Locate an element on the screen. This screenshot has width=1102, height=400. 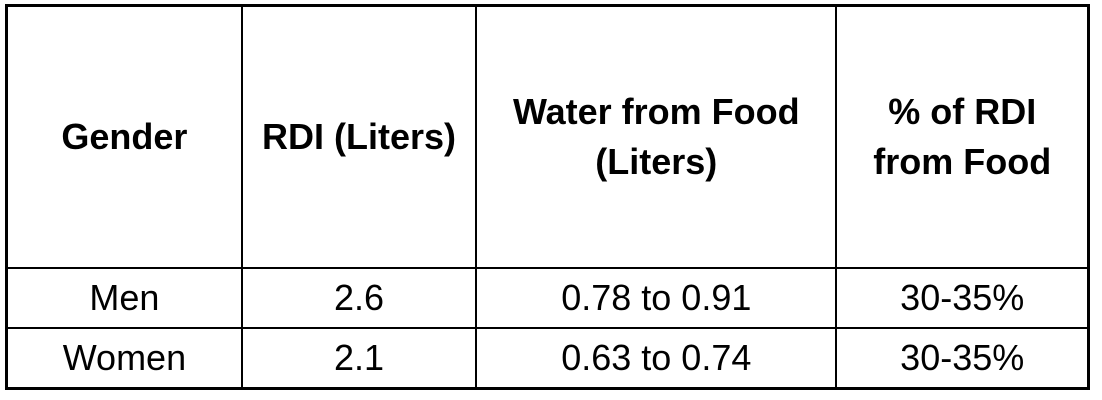
cell-water-from-food: 0.63 to 0.74 is located at coordinates (656, 358).